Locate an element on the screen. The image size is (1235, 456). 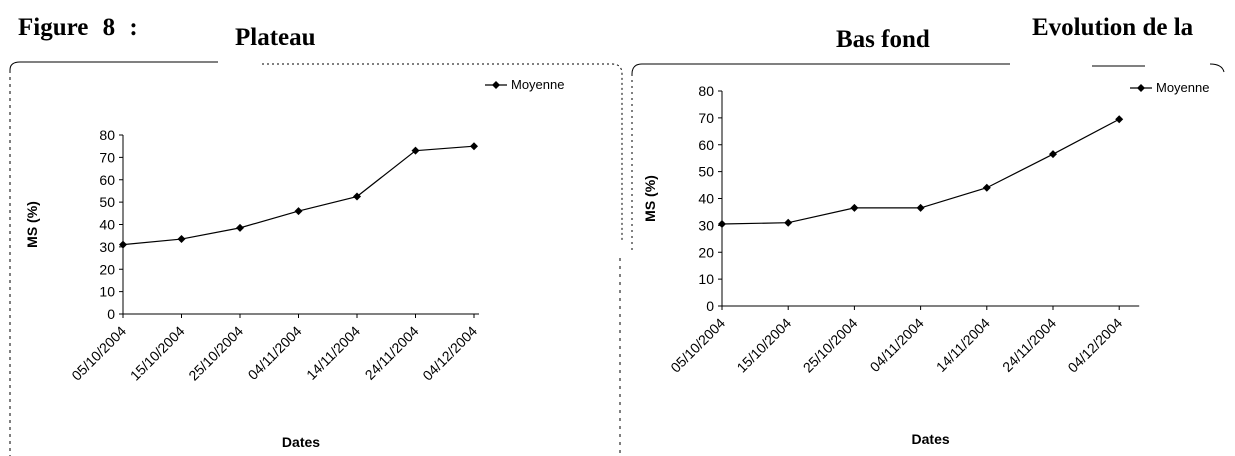
series-line is located at coordinates (298, 195).